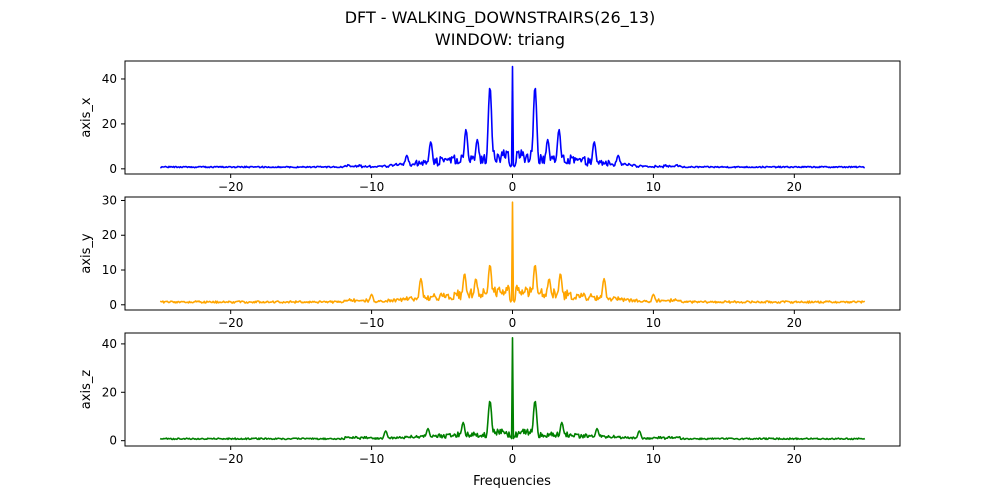 This screenshot has width=1000, height=500. Describe the element at coordinates (86, 117) in the screenshot. I see `y-axis-label: axis_x` at that location.